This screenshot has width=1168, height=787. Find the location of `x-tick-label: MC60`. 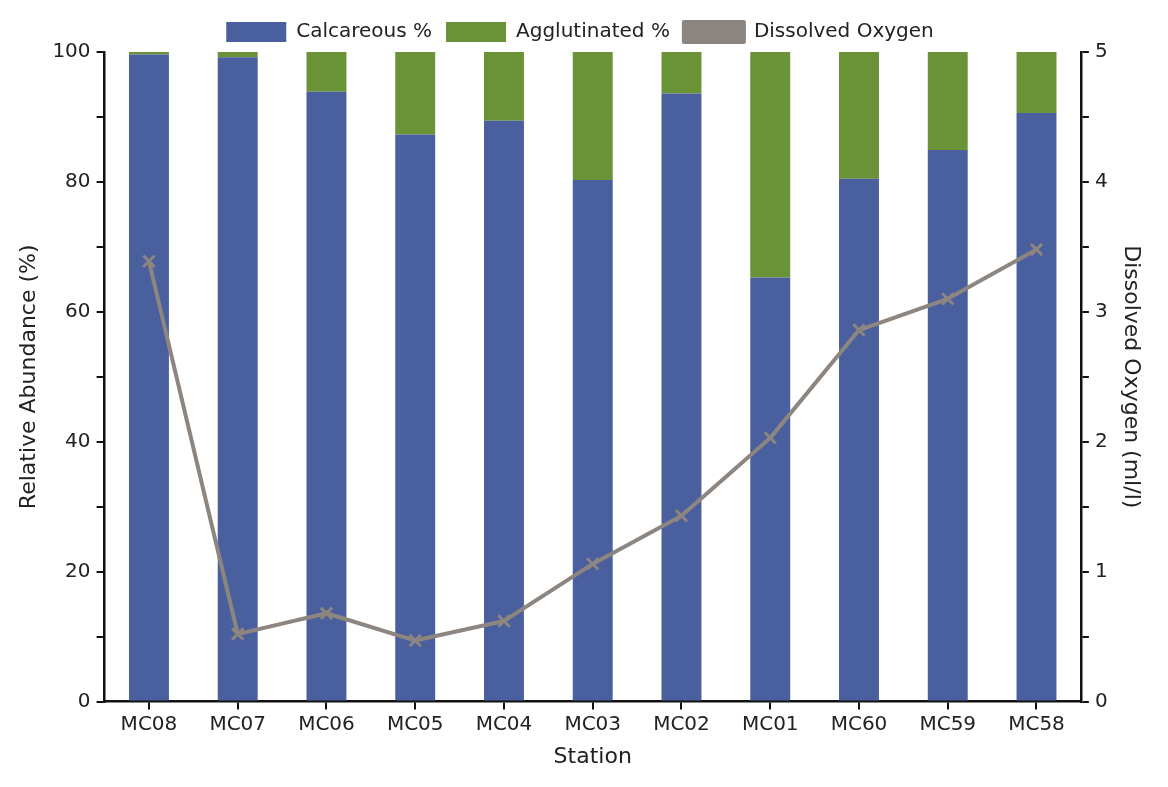

x-tick-label: MC60 is located at coordinates (859, 722).